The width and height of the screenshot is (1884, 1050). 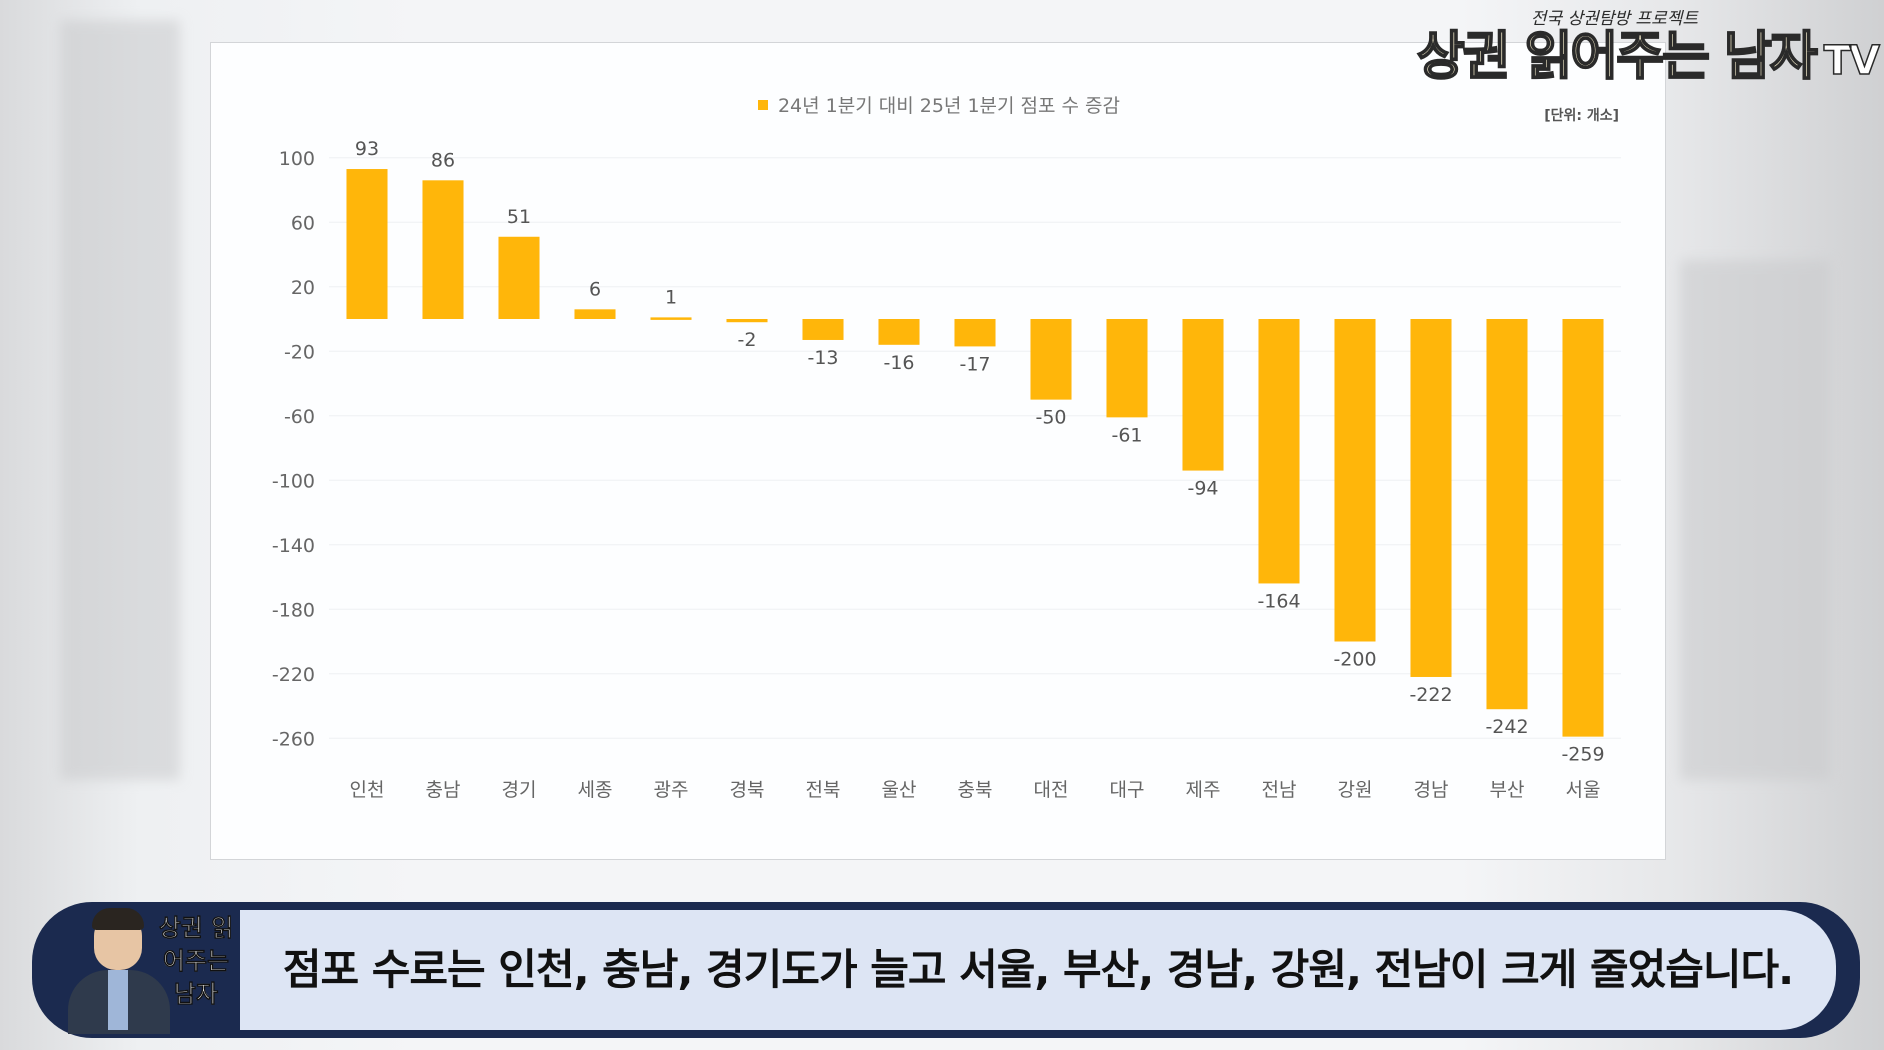 What do you see at coordinates (443, 790) in the screenshot?
I see `x-tick-label: 충남` at bounding box center [443, 790].